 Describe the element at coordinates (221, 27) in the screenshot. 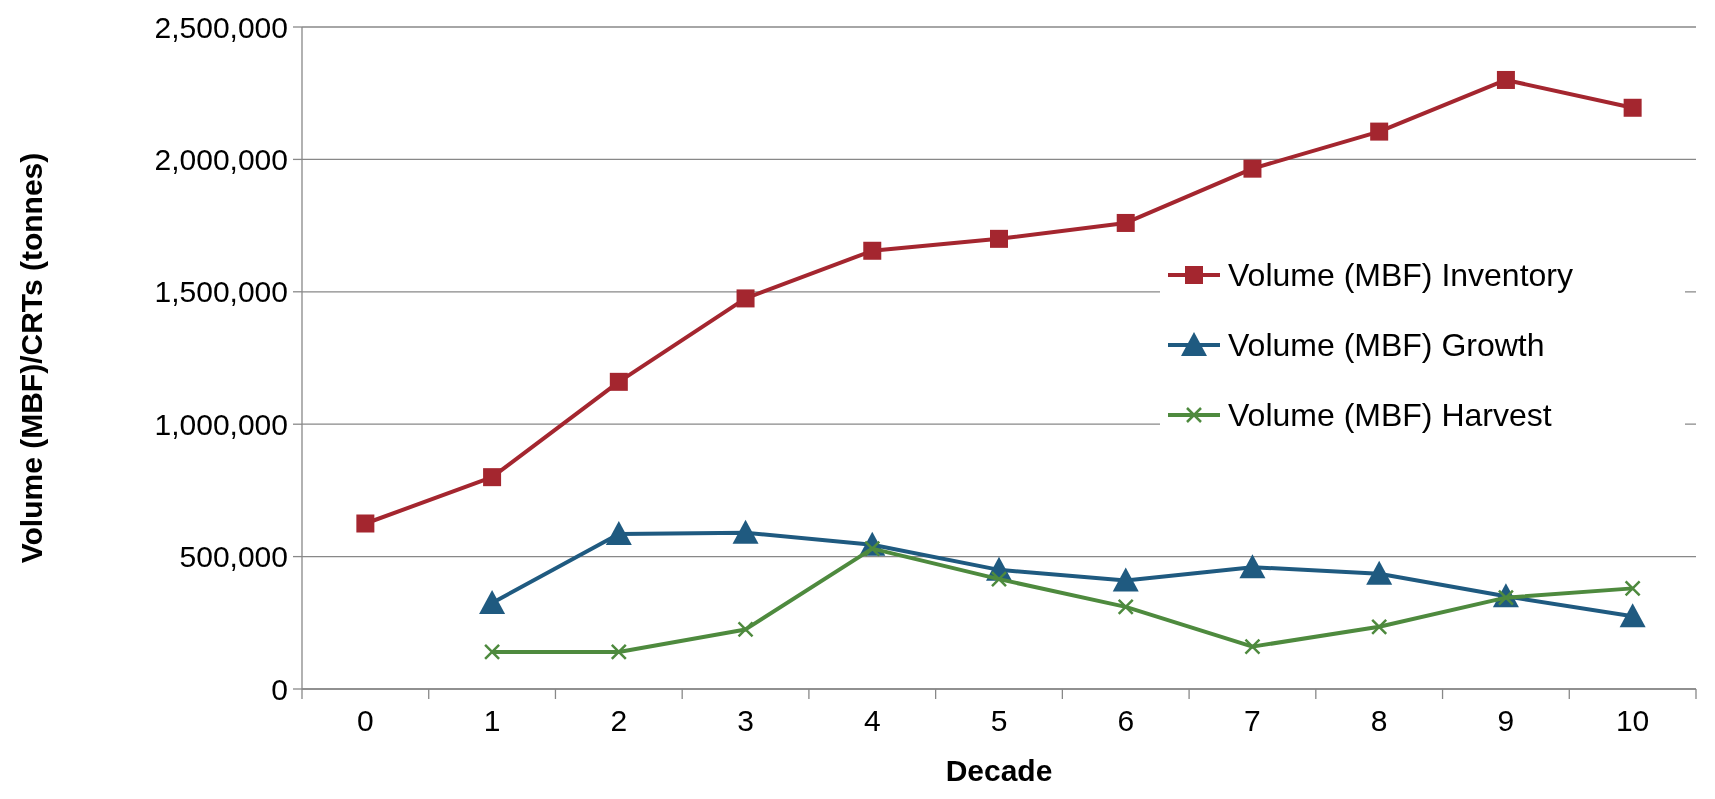

I see `y-tick-label: 2,500,000` at that location.